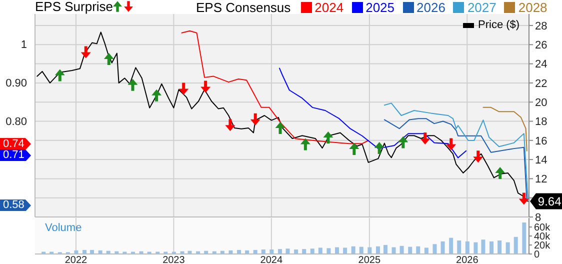 The height and width of the screenshot is (264, 562). Describe the element at coordinates (74, 7) in the screenshot. I see `chart-title: EPS Surprise` at that location.